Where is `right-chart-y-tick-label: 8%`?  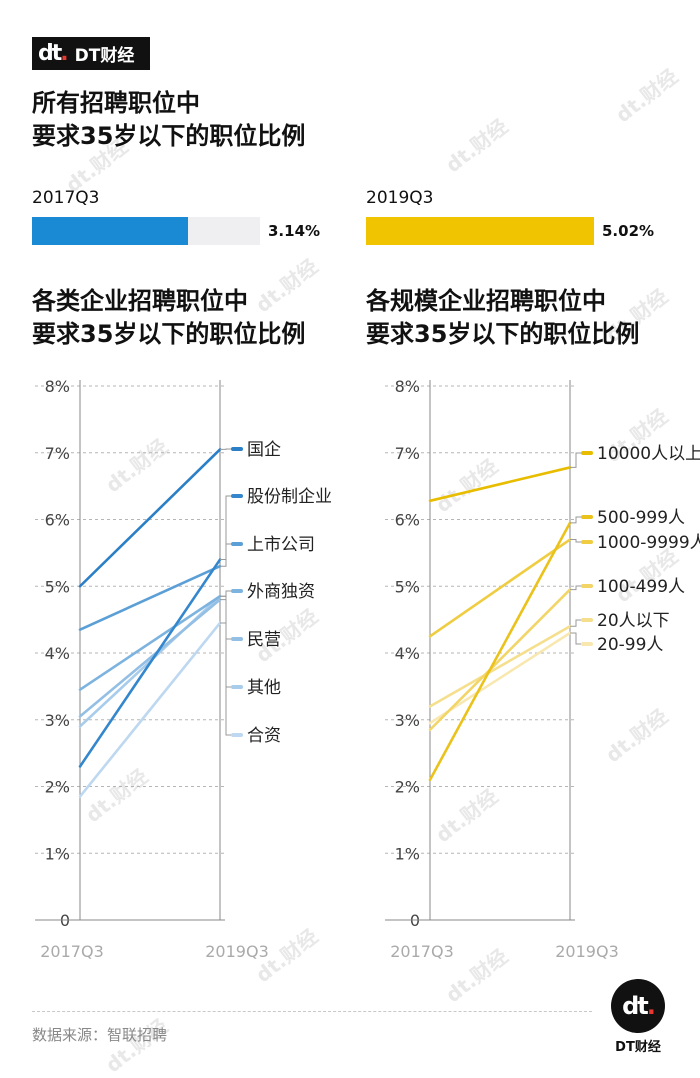
right-chart-y-tick-label: 8% is located at coordinates (407, 386).